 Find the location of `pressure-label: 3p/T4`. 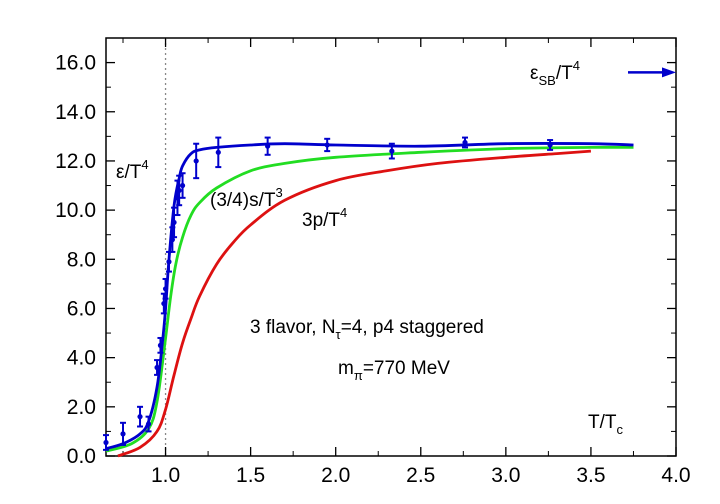

pressure-label: 3p/T4 is located at coordinates (324, 218).